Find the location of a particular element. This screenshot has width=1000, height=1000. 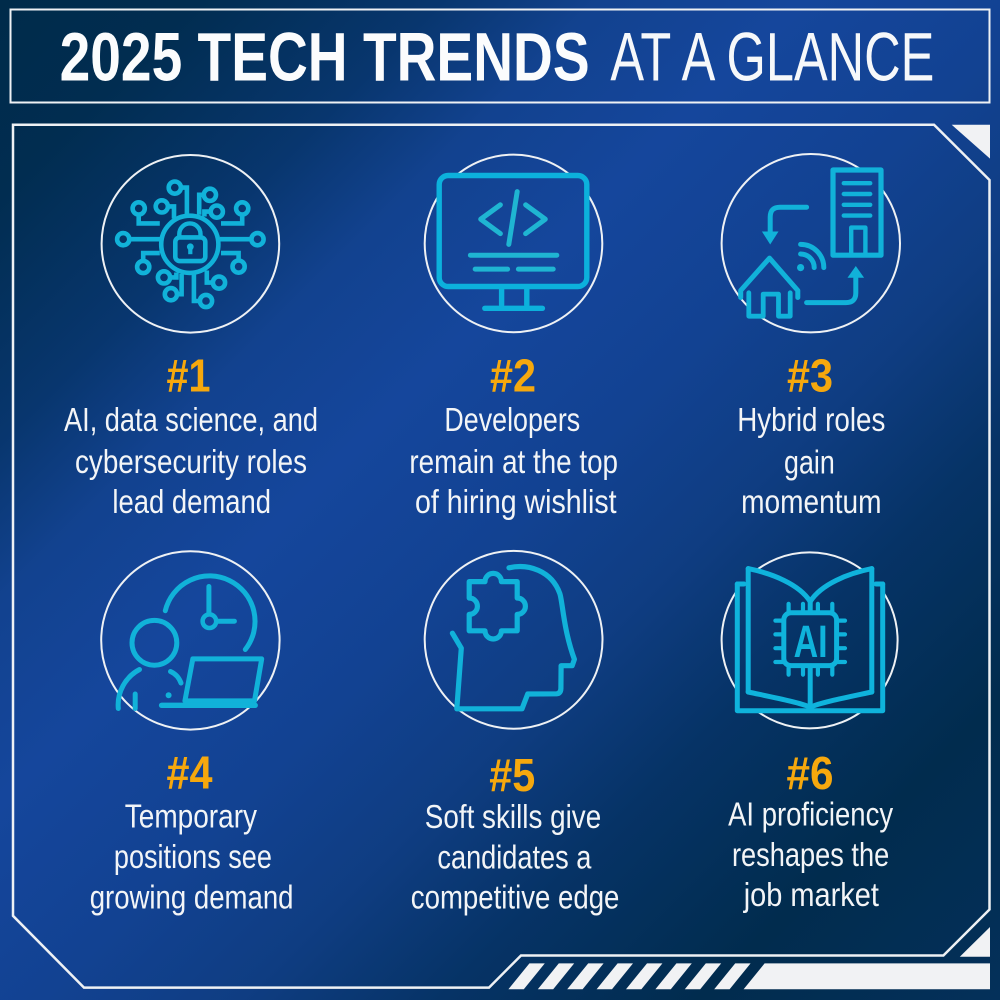

svg-text: Temporary is located at coordinates (191, 817).